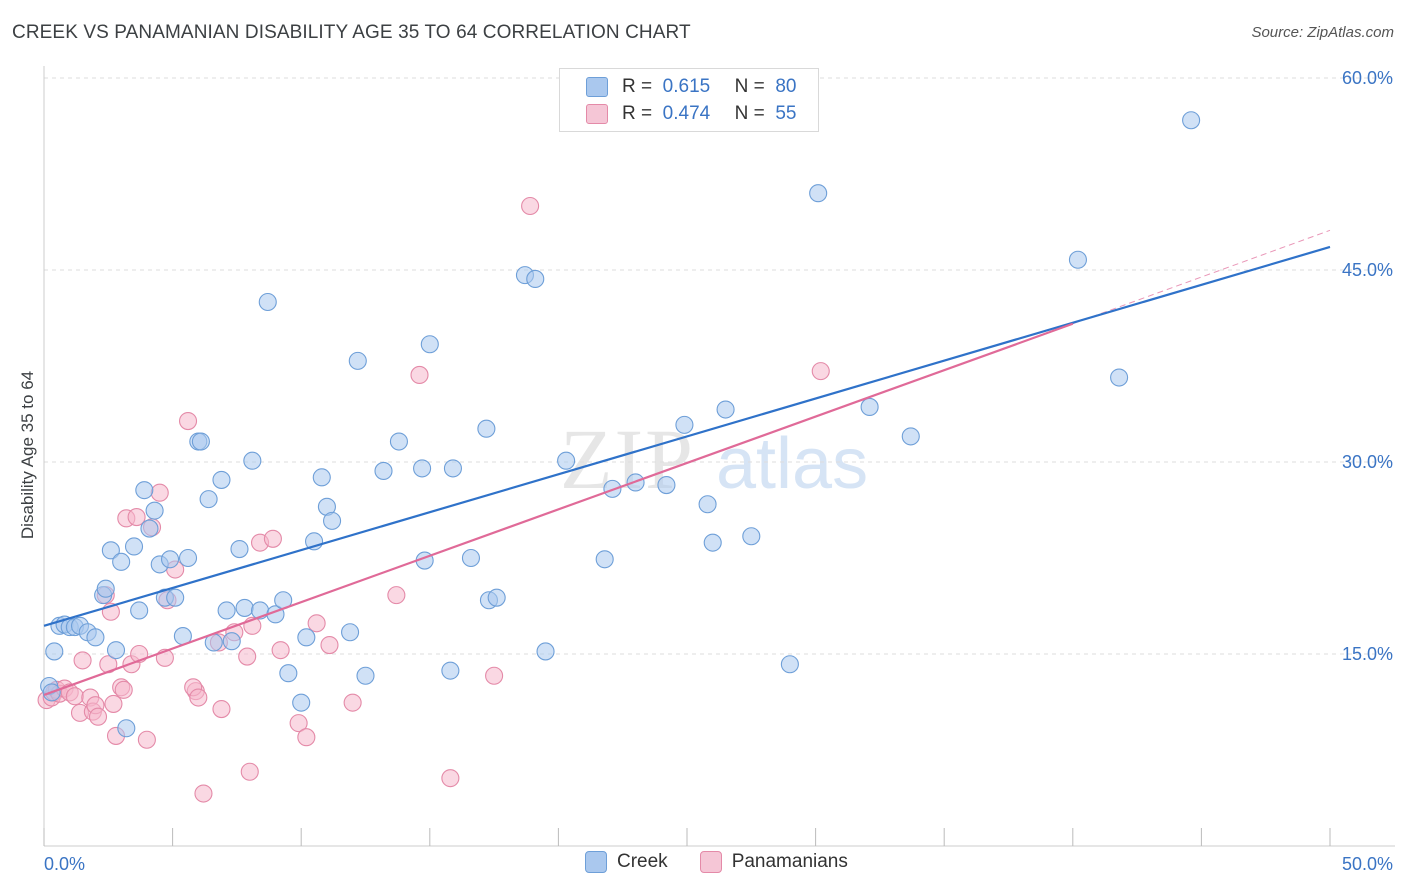  Describe the element at coordinates (64, 864) in the screenshot. I see `x-tick-label: 0.0%` at that location.